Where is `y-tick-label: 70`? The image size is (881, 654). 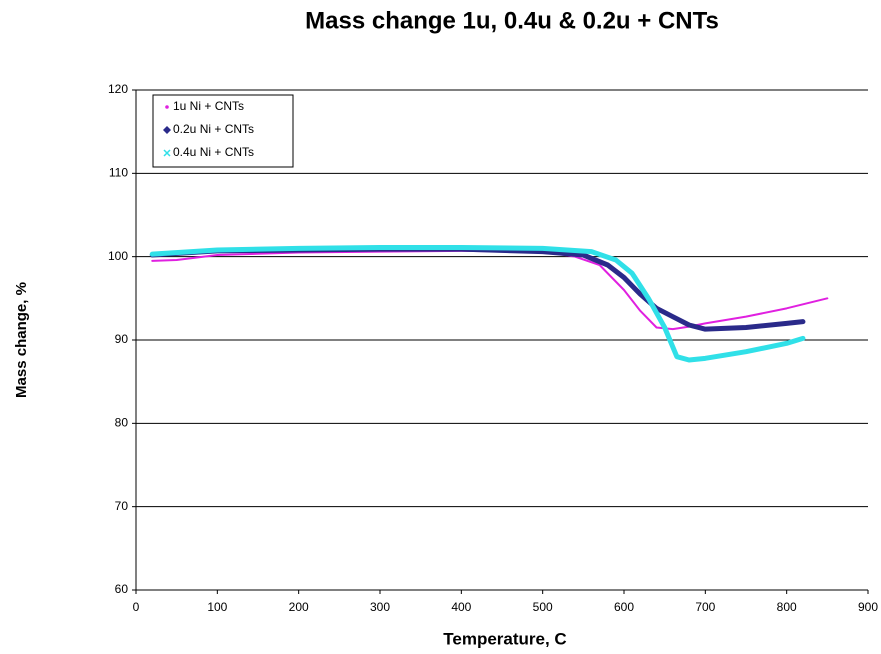 y-tick-label: 70 is located at coordinates (122, 506).